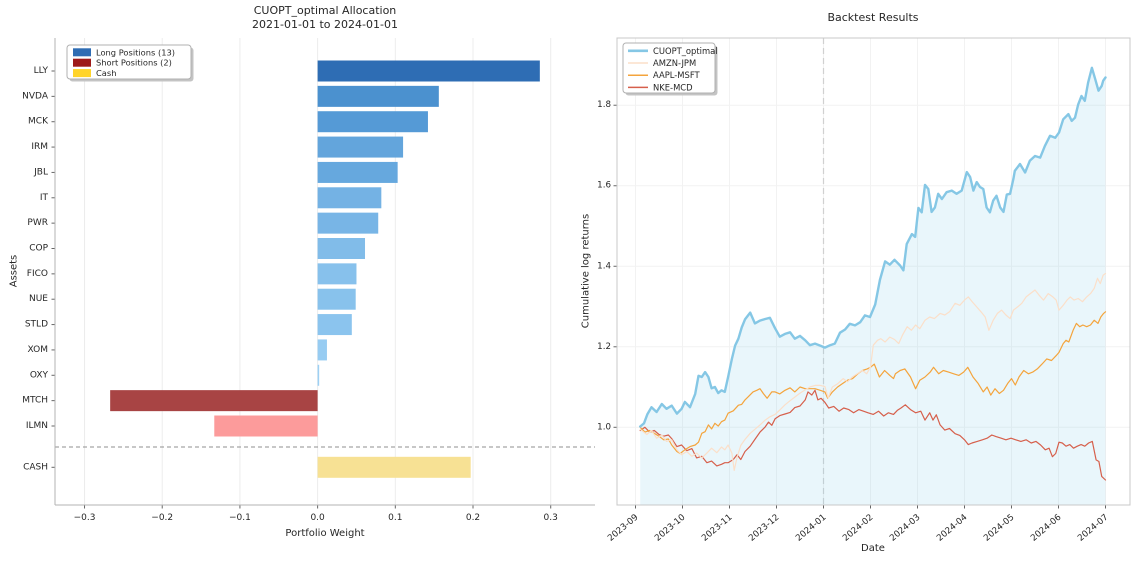 The width and height of the screenshot is (1140, 566). Describe the element at coordinates (360, 147) in the screenshot. I see `bar-irm` at that location.